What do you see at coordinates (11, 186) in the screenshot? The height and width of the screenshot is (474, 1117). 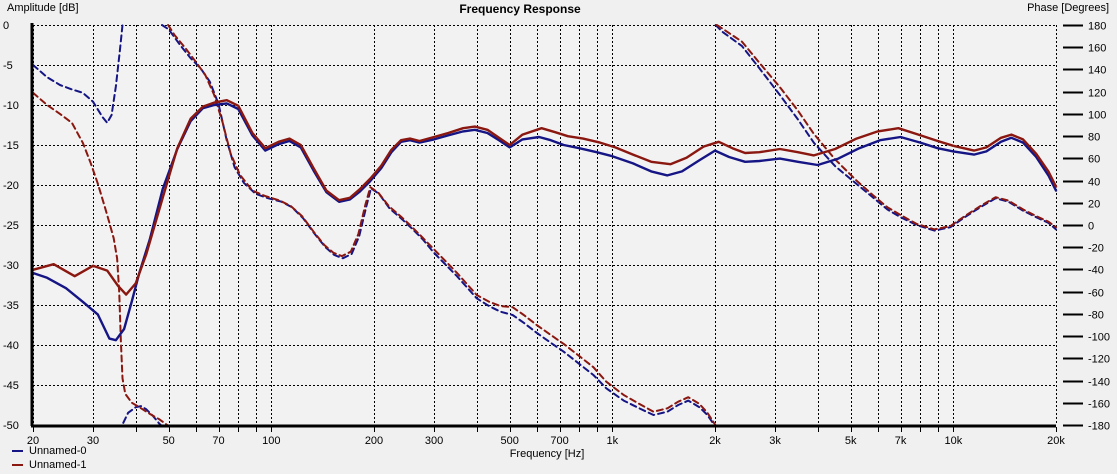 I see `amplitude-tick-label: -20` at bounding box center [11, 186].